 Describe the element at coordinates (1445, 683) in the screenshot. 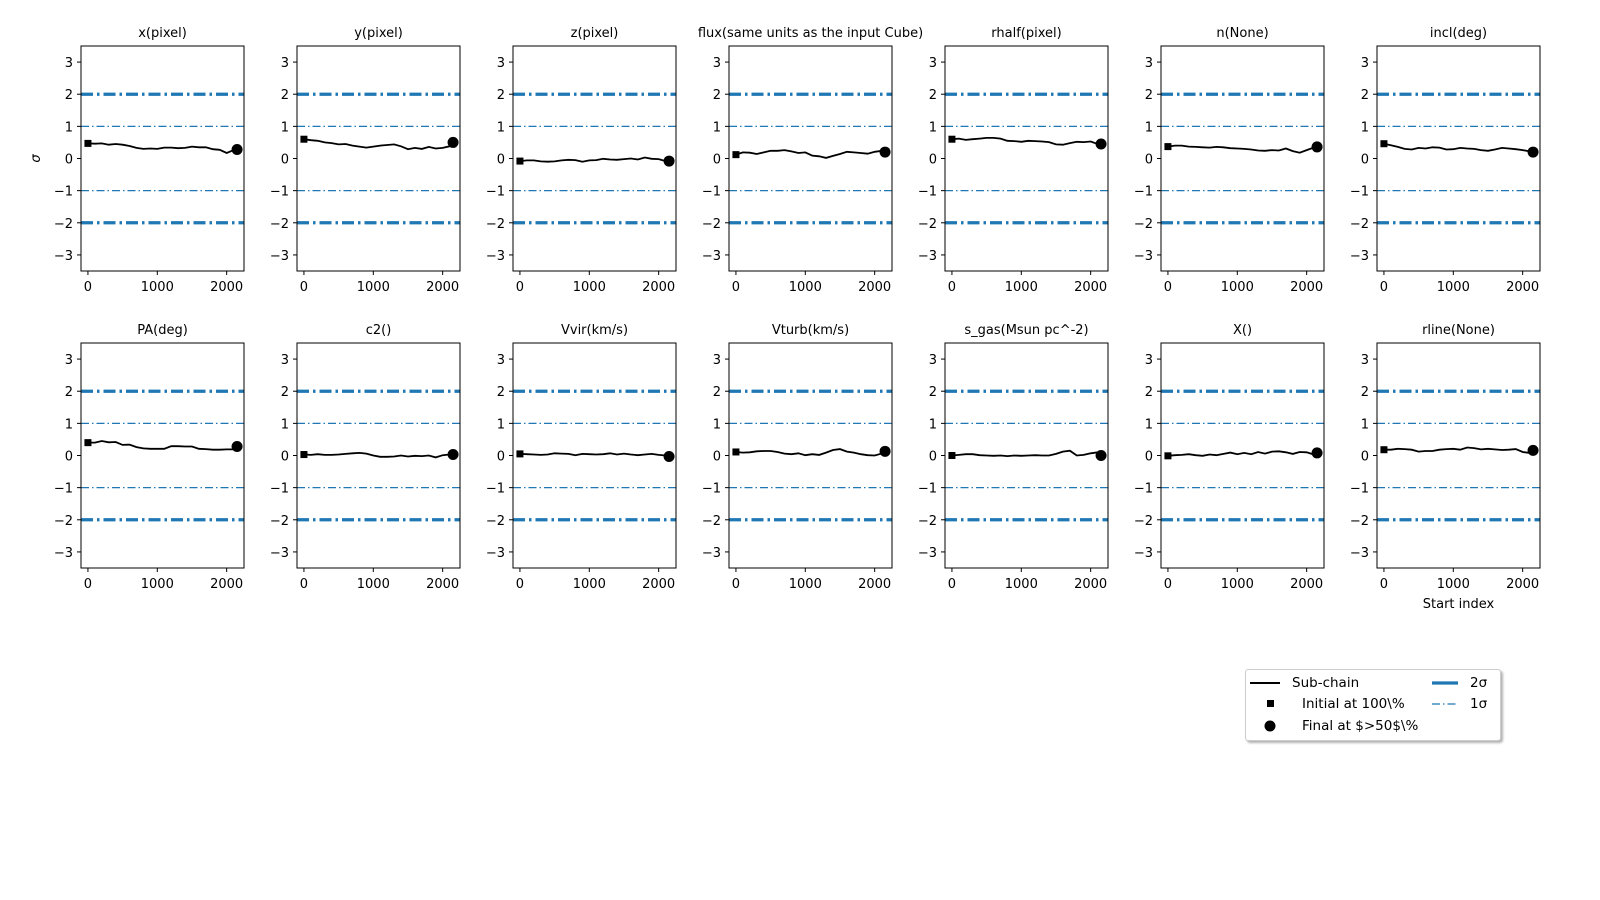

I see `legend-thick-dashdot-icon` at that location.